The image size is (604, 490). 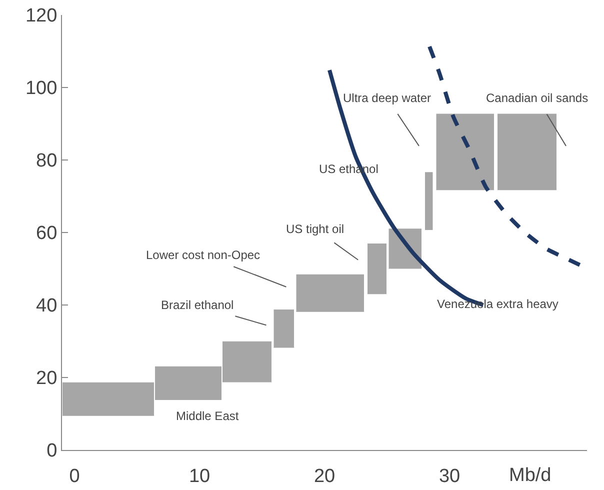 I want to click on annotation: US tight oil, so click(x=315, y=229).